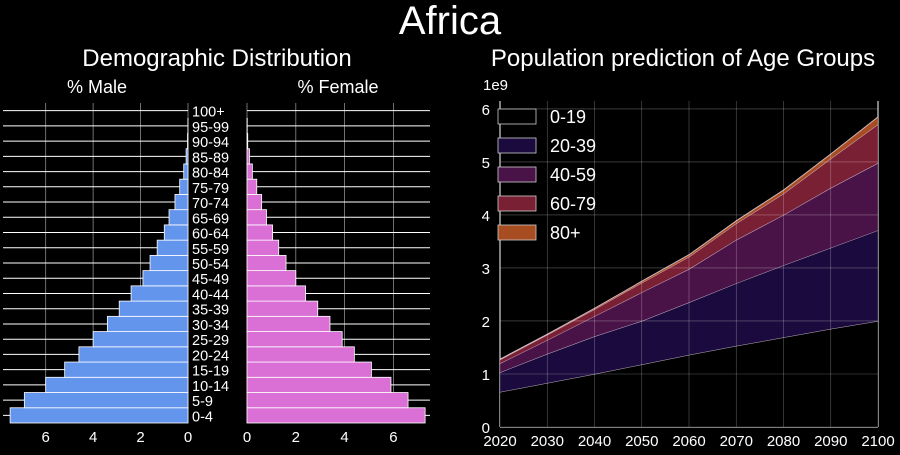  I want to click on male-tick-label: 4, so click(93, 437).